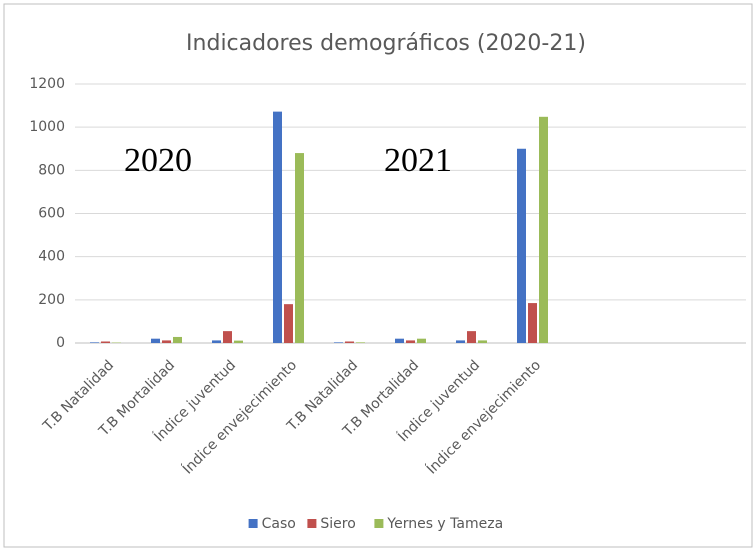 Image resolution: width=756 pixels, height=551 pixels. What do you see at coordinates (47, 127) in the screenshot?
I see `y-tick-label: 1000` at bounding box center [47, 127].